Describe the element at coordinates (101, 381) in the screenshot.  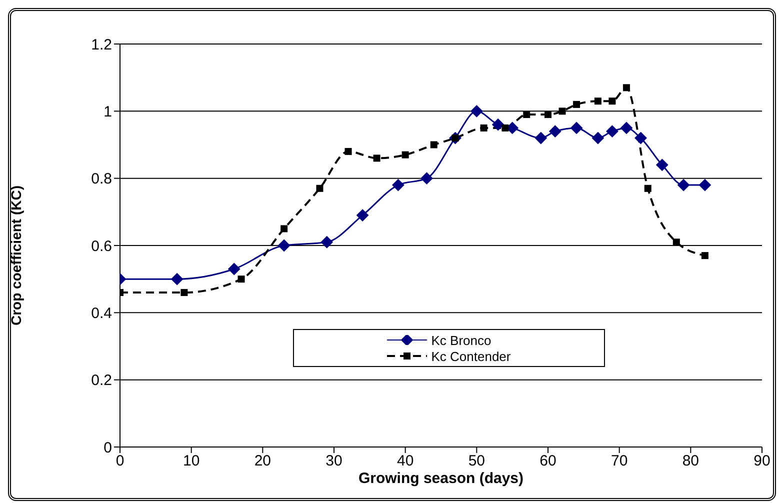
I see `y-tick-label: 0.2` at that location.